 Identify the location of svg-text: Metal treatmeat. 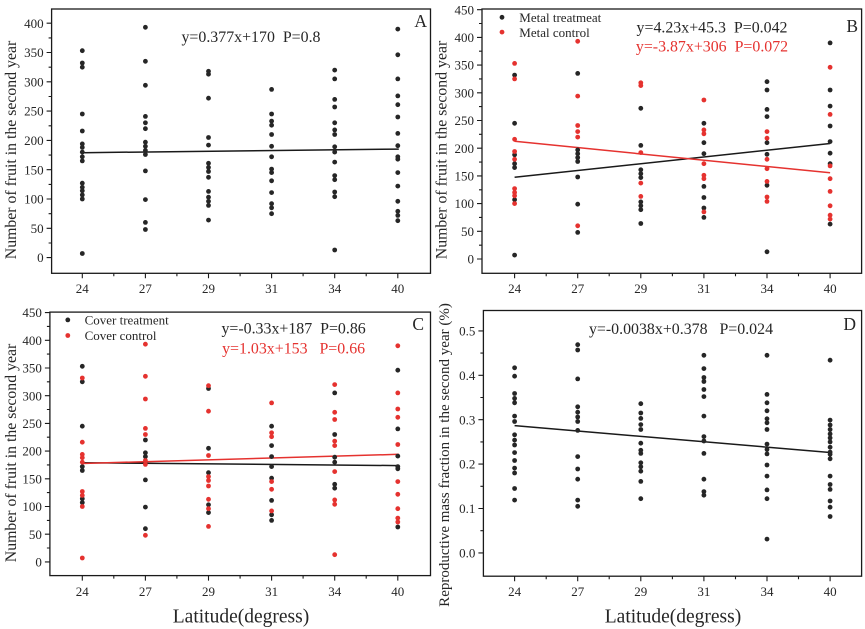
(560, 17).